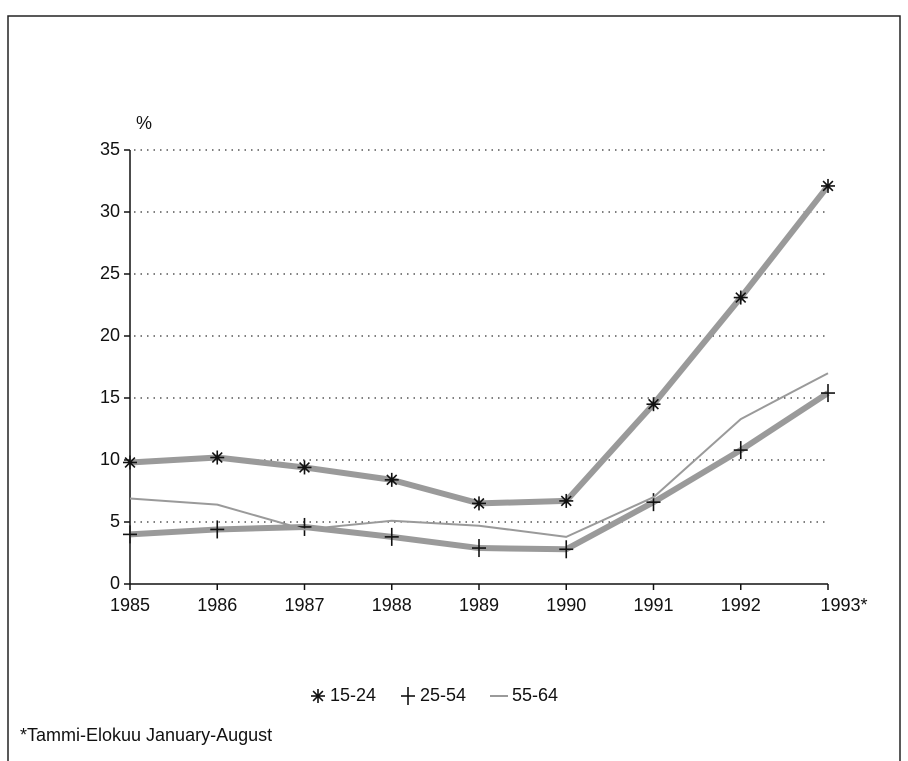 This screenshot has height=761, width=908. What do you see at coordinates (535, 695) in the screenshot?
I see `legend-label: 55-64` at bounding box center [535, 695].